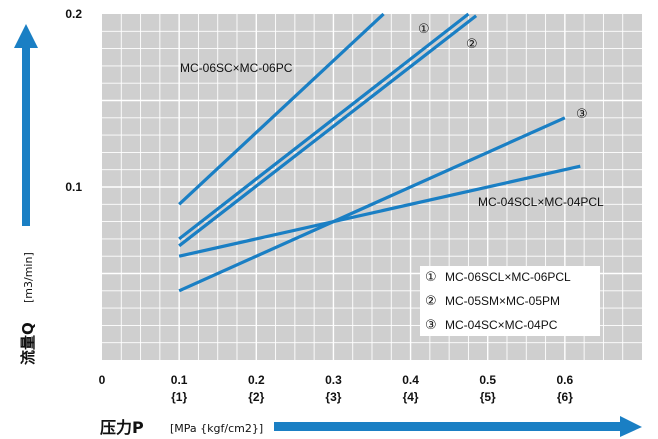  What do you see at coordinates (256, 380) in the screenshot?
I see `x-tick-label: 0.2` at bounding box center [256, 380].